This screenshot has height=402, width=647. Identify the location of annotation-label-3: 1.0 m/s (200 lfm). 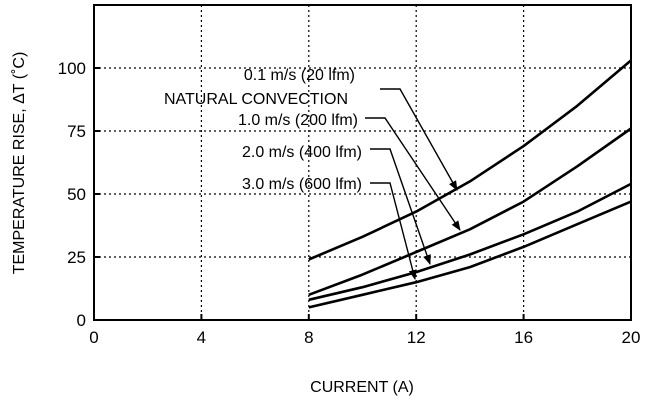
(298, 120).